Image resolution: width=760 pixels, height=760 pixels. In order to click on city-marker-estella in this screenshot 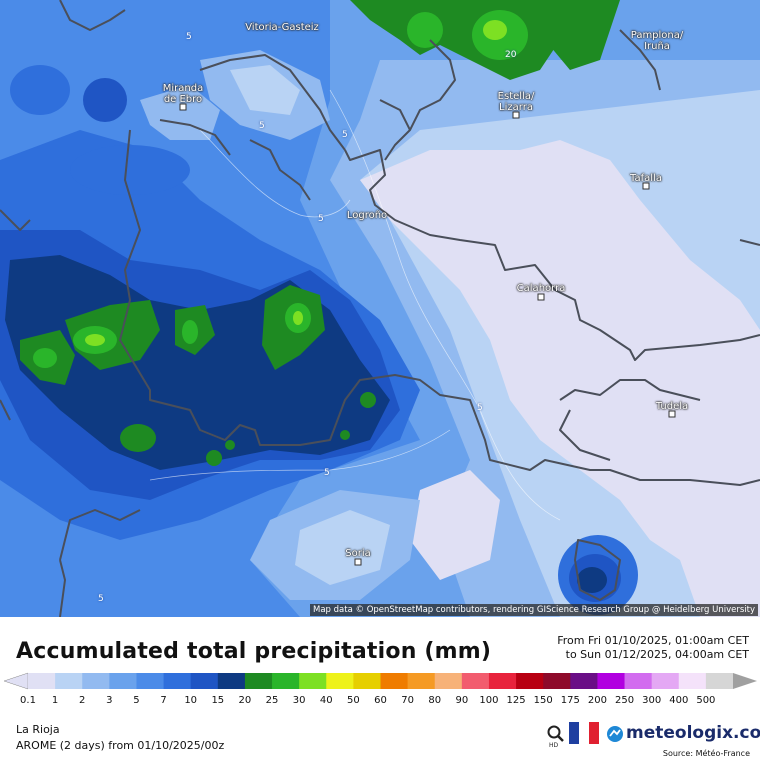, I will do `click(516, 115)`.